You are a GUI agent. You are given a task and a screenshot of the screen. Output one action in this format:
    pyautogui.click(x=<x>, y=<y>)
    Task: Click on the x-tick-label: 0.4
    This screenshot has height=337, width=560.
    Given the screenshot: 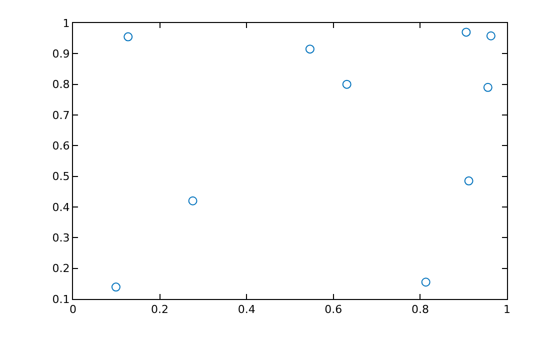 What is the action you would take?
    pyautogui.click(x=247, y=309)
    